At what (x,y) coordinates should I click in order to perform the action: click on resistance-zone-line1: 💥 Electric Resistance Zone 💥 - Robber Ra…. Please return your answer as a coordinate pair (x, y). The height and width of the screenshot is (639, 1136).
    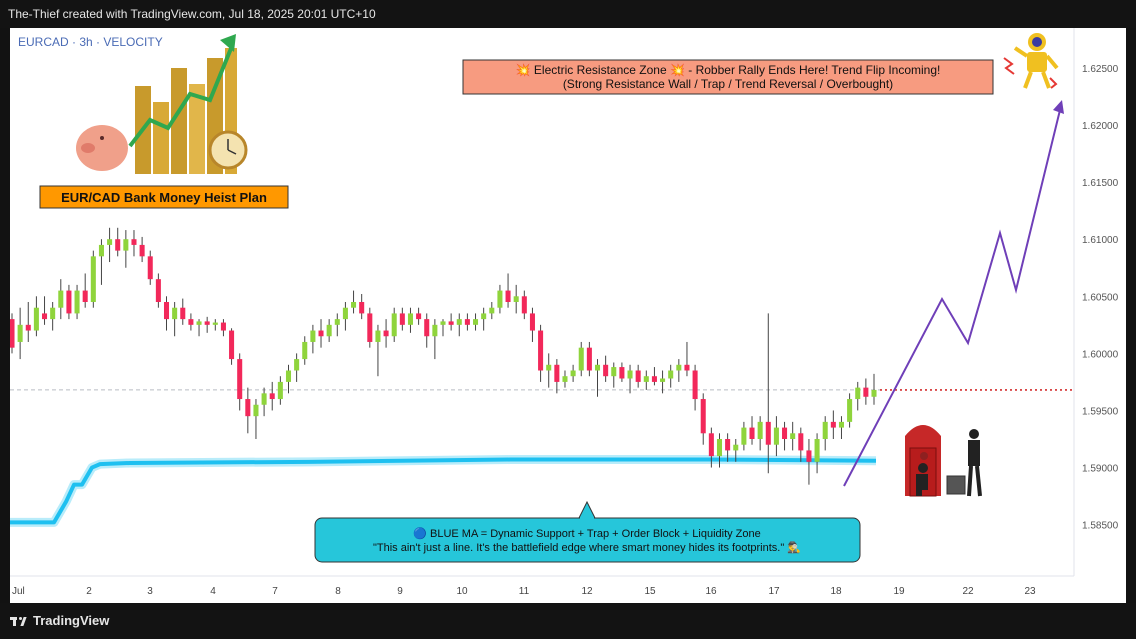
    Looking at the image, I should click on (728, 70).